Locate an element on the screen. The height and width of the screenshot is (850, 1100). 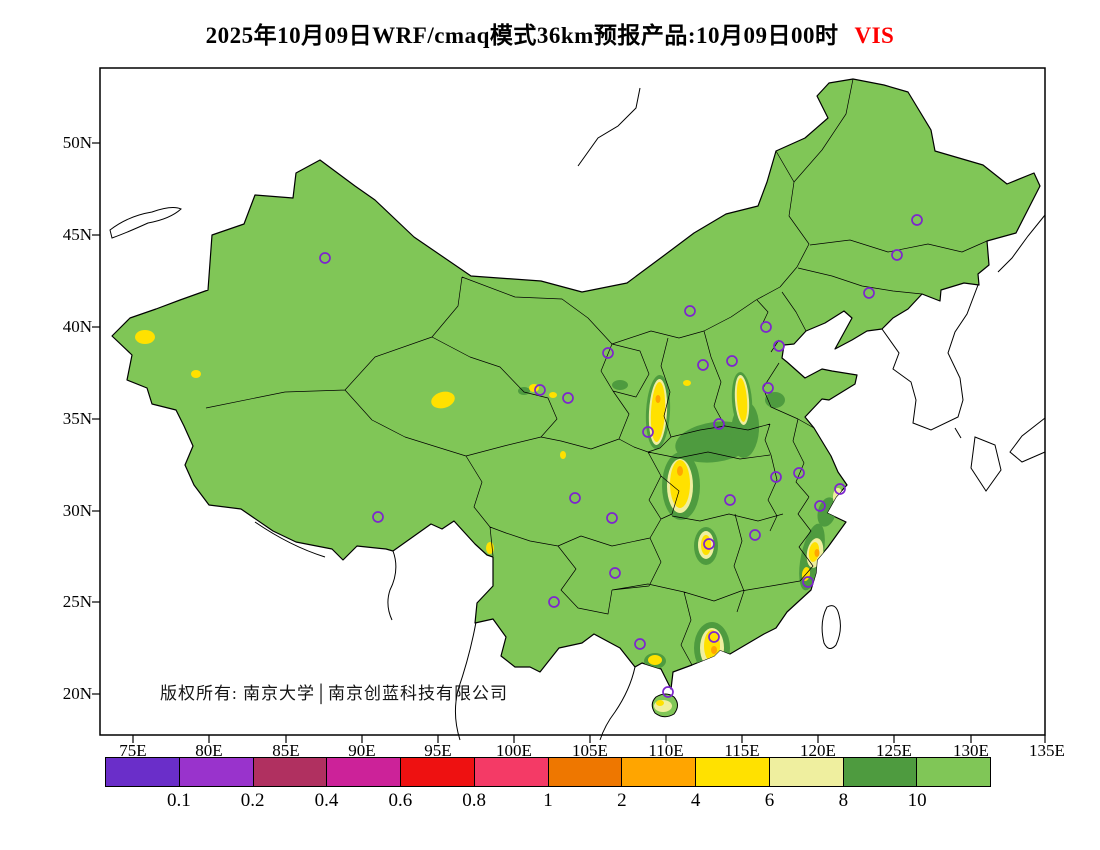
colorbar-boundary-label: 1 is located at coordinates (548, 800).